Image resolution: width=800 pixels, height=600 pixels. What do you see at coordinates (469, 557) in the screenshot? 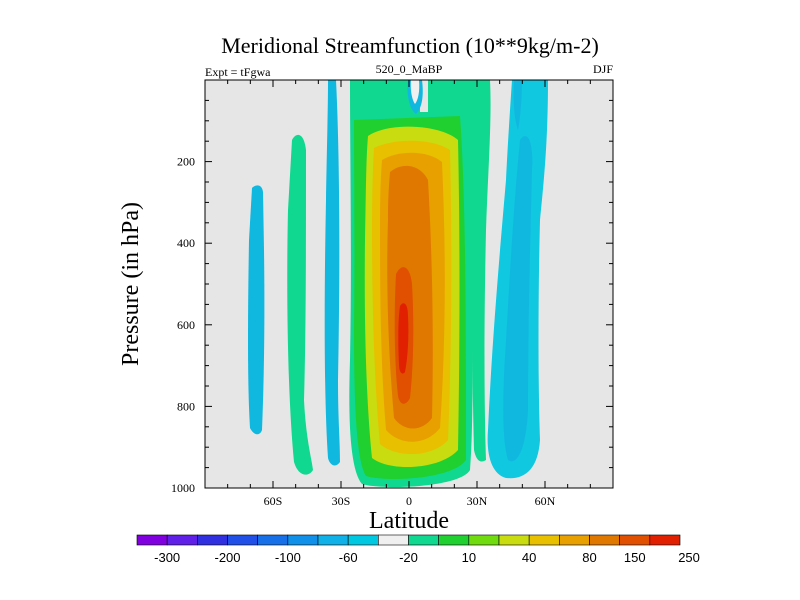
I see `colorbar-label: 10` at bounding box center [469, 557].